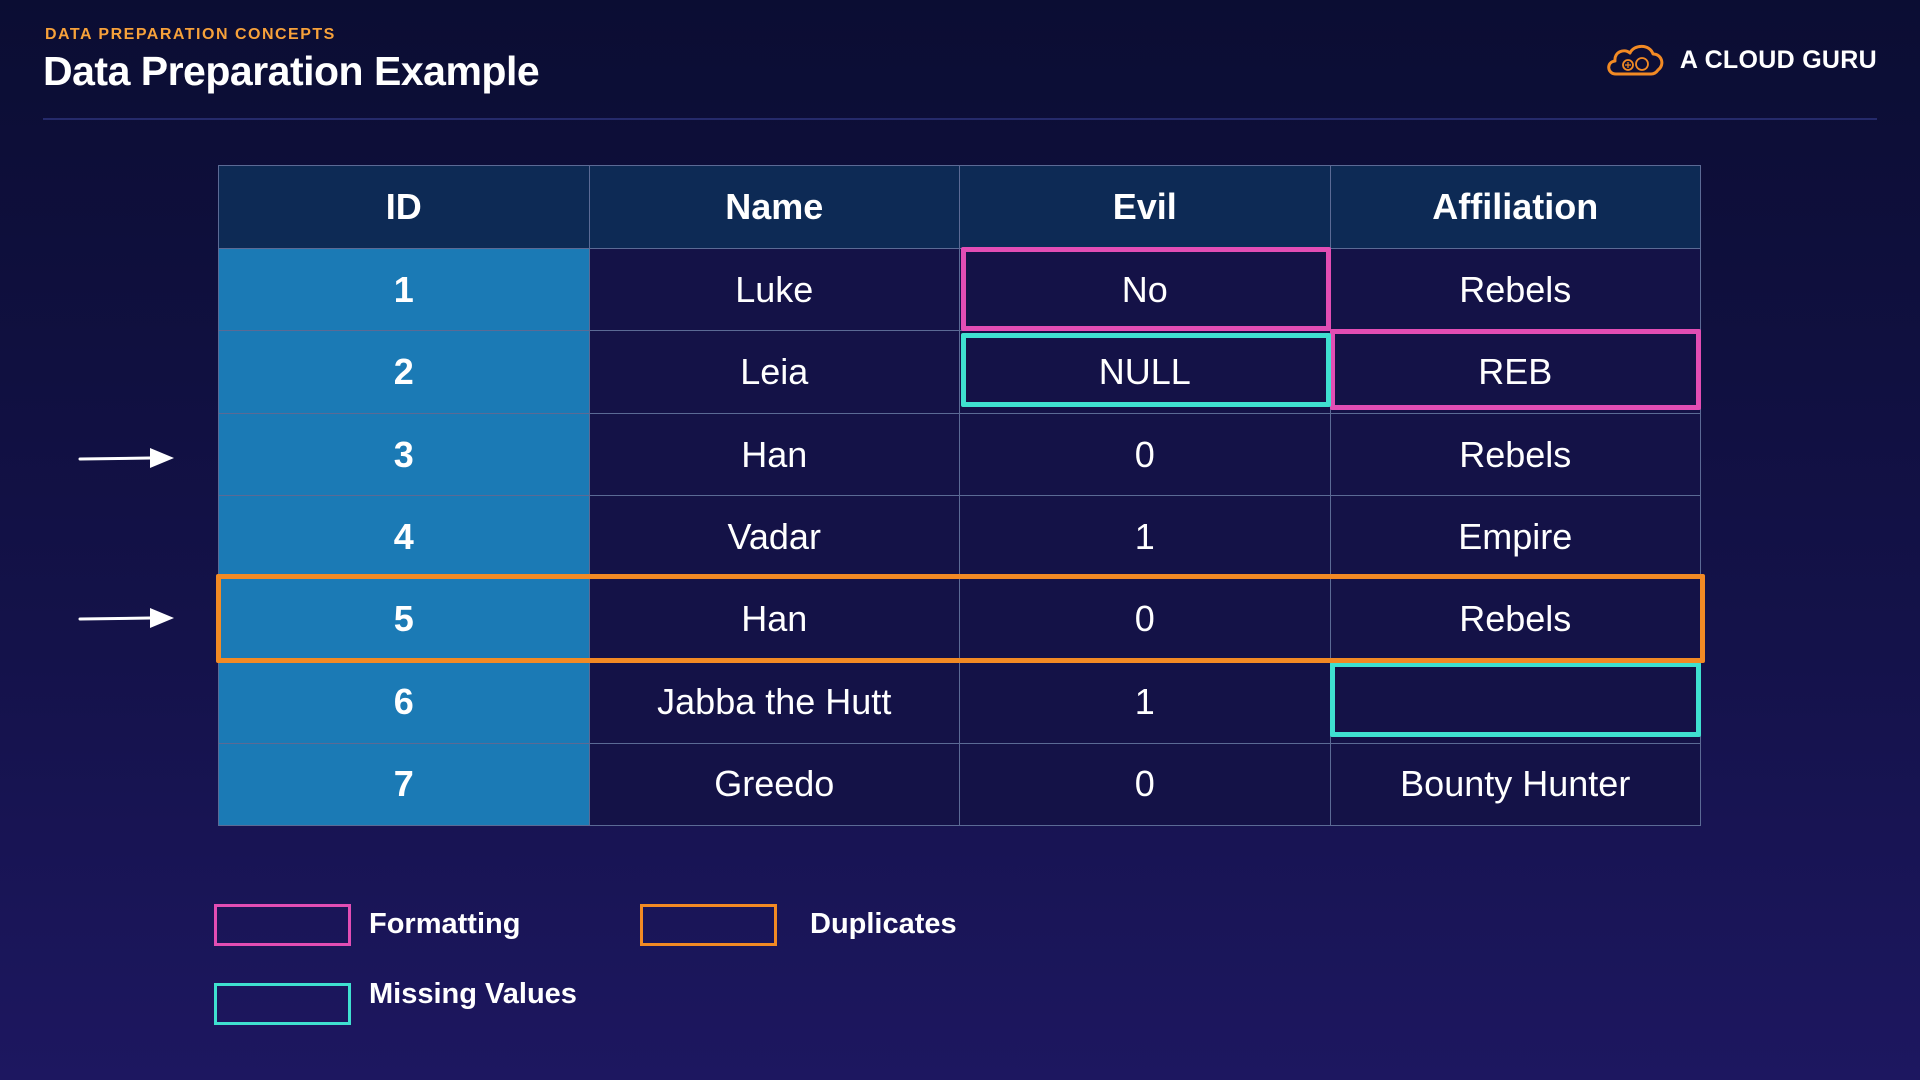 The width and height of the screenshot is (1920, 1080). What do you see at coordinates (1778, 59) in the screenshot?
I see `brand-name: A CLOUD GURU` at bounding box center [1778, 59].